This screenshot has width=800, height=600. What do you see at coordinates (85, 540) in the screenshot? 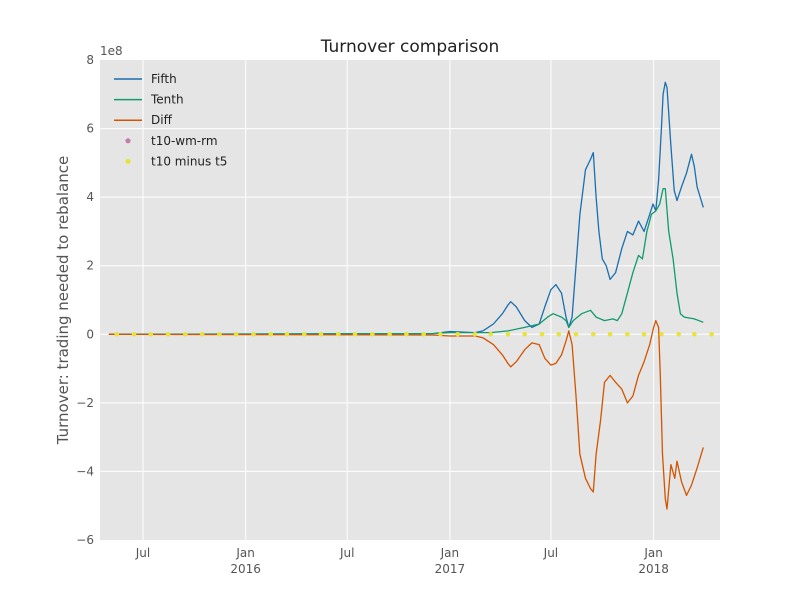
I see `y-tick-label: −6` at bounding box center [85, 540].